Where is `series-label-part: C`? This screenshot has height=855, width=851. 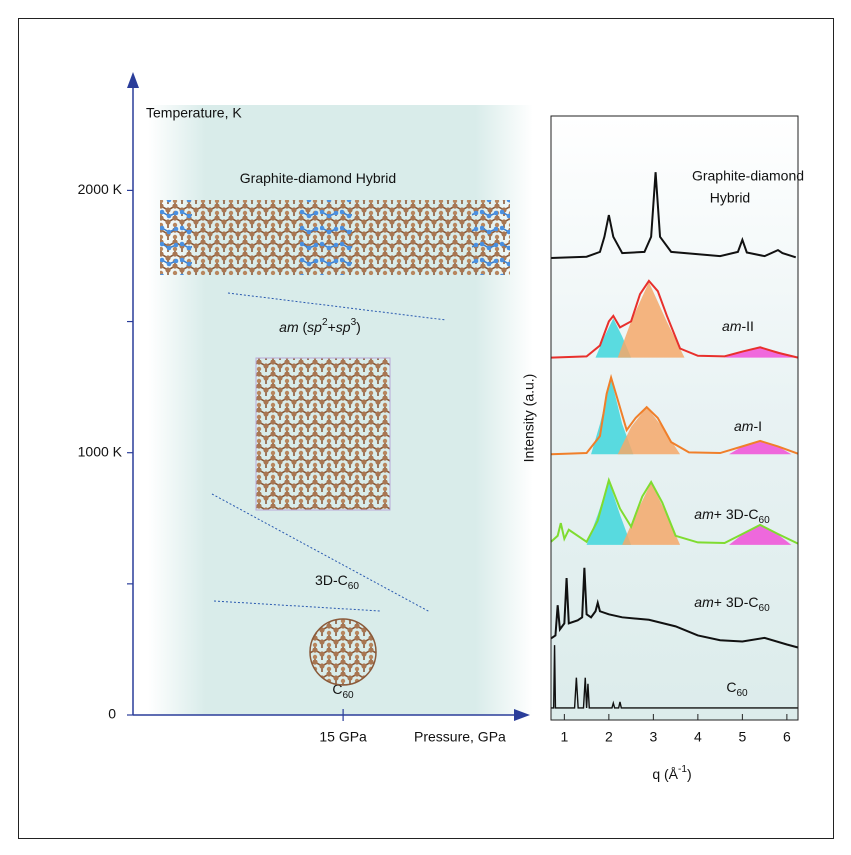 series-label-part: C is located at coordinates (731, 687).